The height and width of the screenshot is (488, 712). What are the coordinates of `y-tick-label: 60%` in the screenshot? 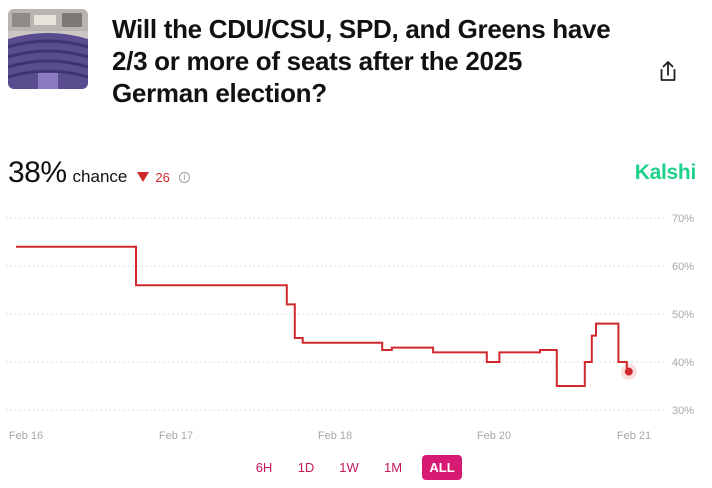 It's located at (683, 267).